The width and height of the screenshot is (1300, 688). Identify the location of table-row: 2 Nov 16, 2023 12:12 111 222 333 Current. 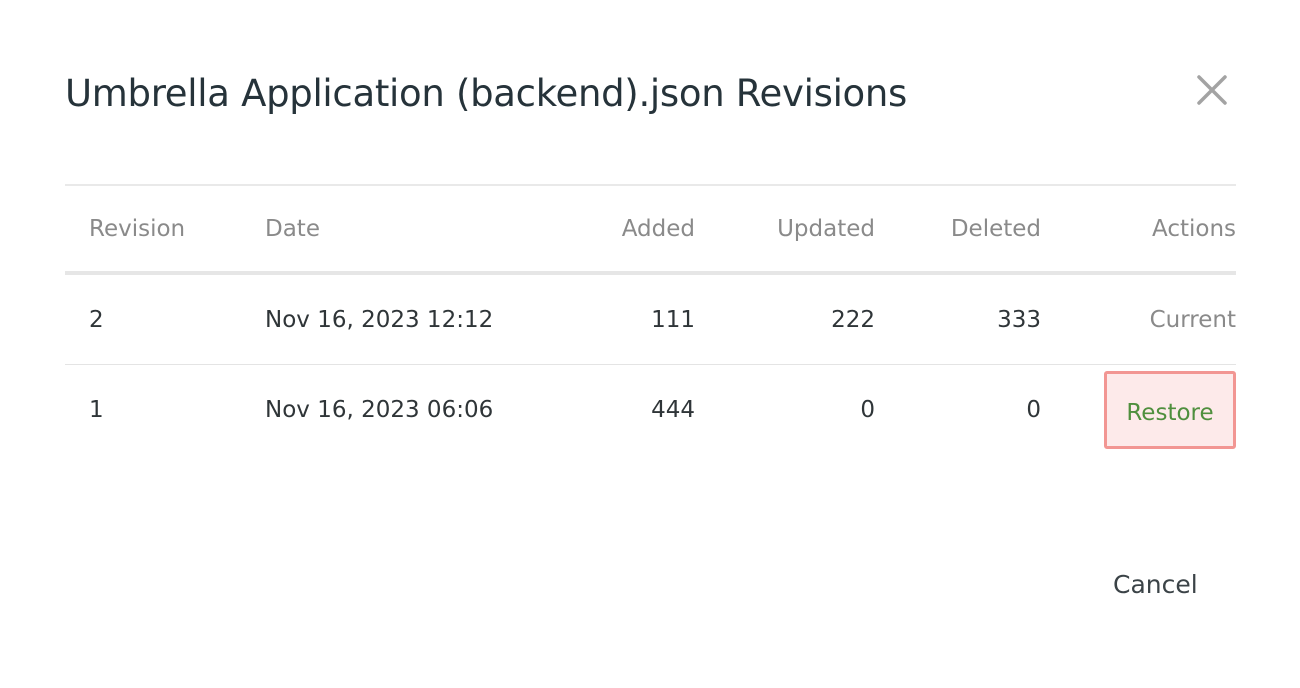
(650, 319).